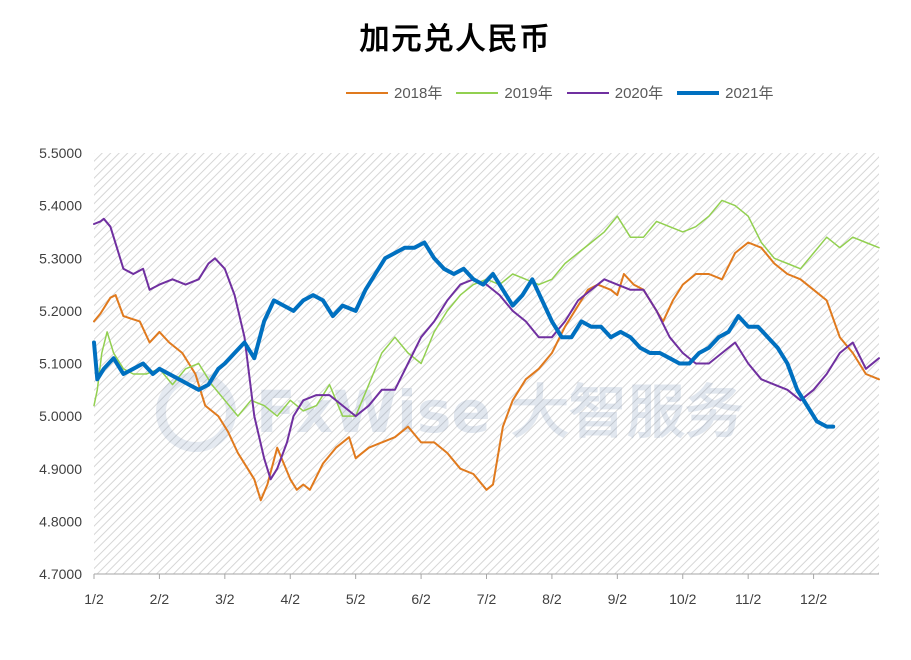  What do you see at coordinates (356, 599) in the screenshot?
I see `x-tick-label: 5/2` at bounding box center [356, 599].